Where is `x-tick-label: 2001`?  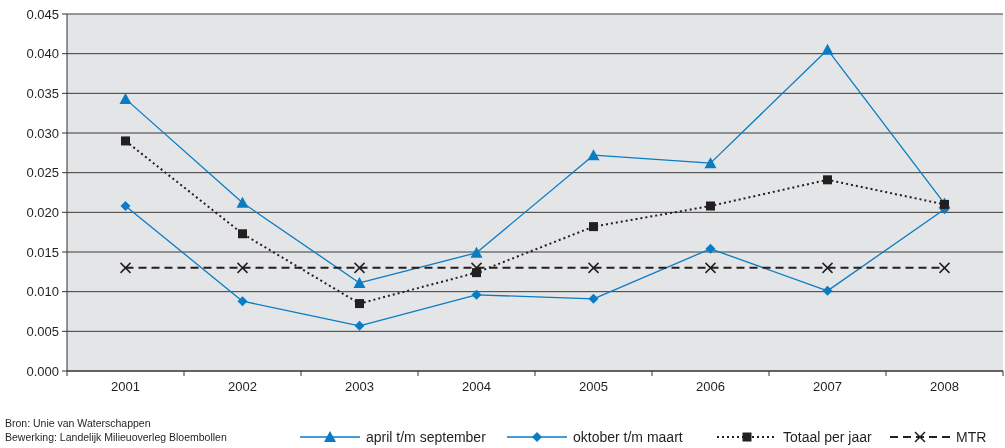
x-tick-label: 2001 is located at coordinates (125, 386).